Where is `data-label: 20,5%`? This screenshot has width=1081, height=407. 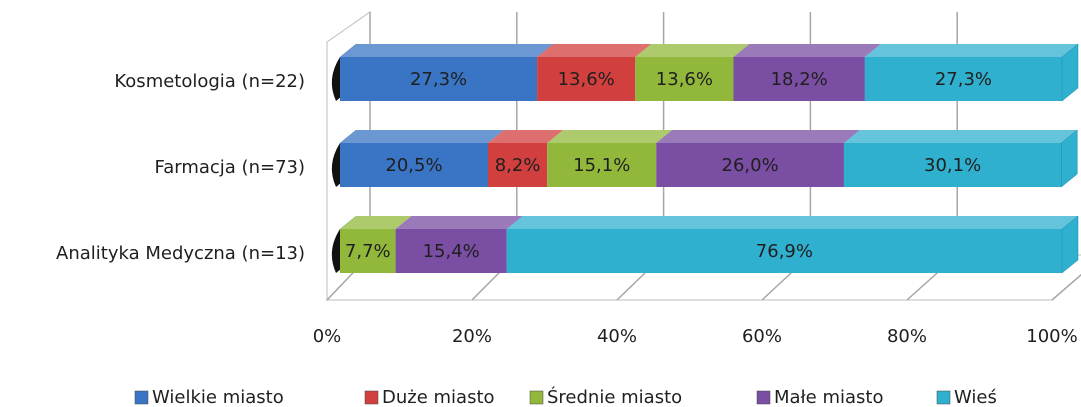
data-label: 20,5% is located at coordinates (413, 165).